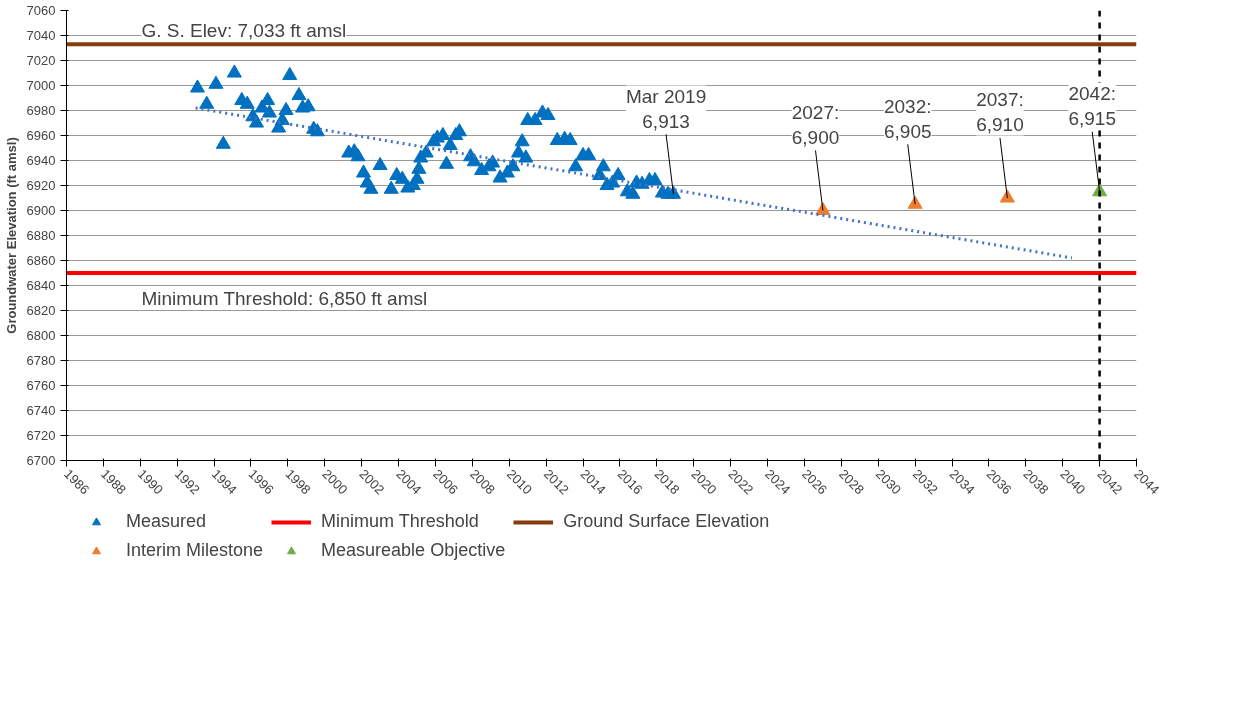 Image resolution: width=1233 pixels, height=713 pixels. I want to click on annotation: Mar 2019 6,913, so click(666, 108).